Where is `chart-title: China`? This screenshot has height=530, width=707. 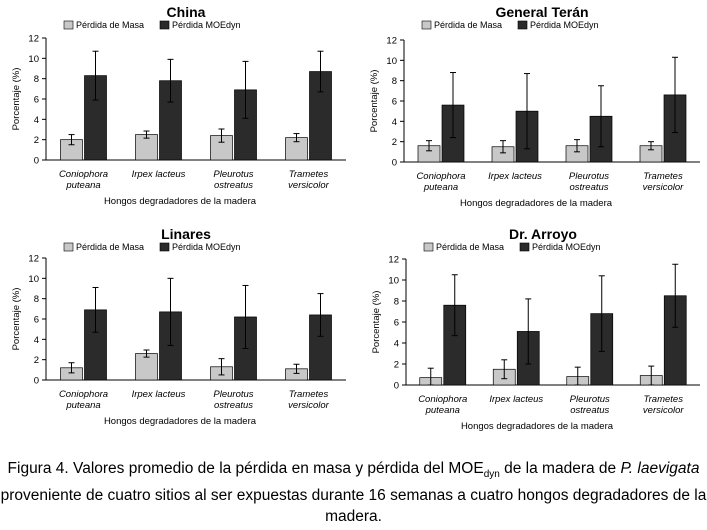
chart-title: China is located at coordinates (186, 12).